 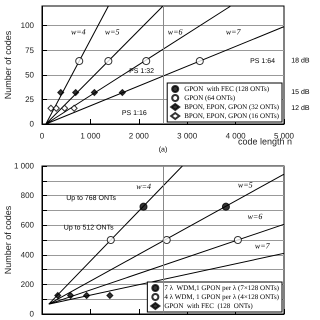 What do you see at coordinates (236, 136) in the screenshot?
I see `x-tick-label: 4 000` at bounding box center [236, 136].